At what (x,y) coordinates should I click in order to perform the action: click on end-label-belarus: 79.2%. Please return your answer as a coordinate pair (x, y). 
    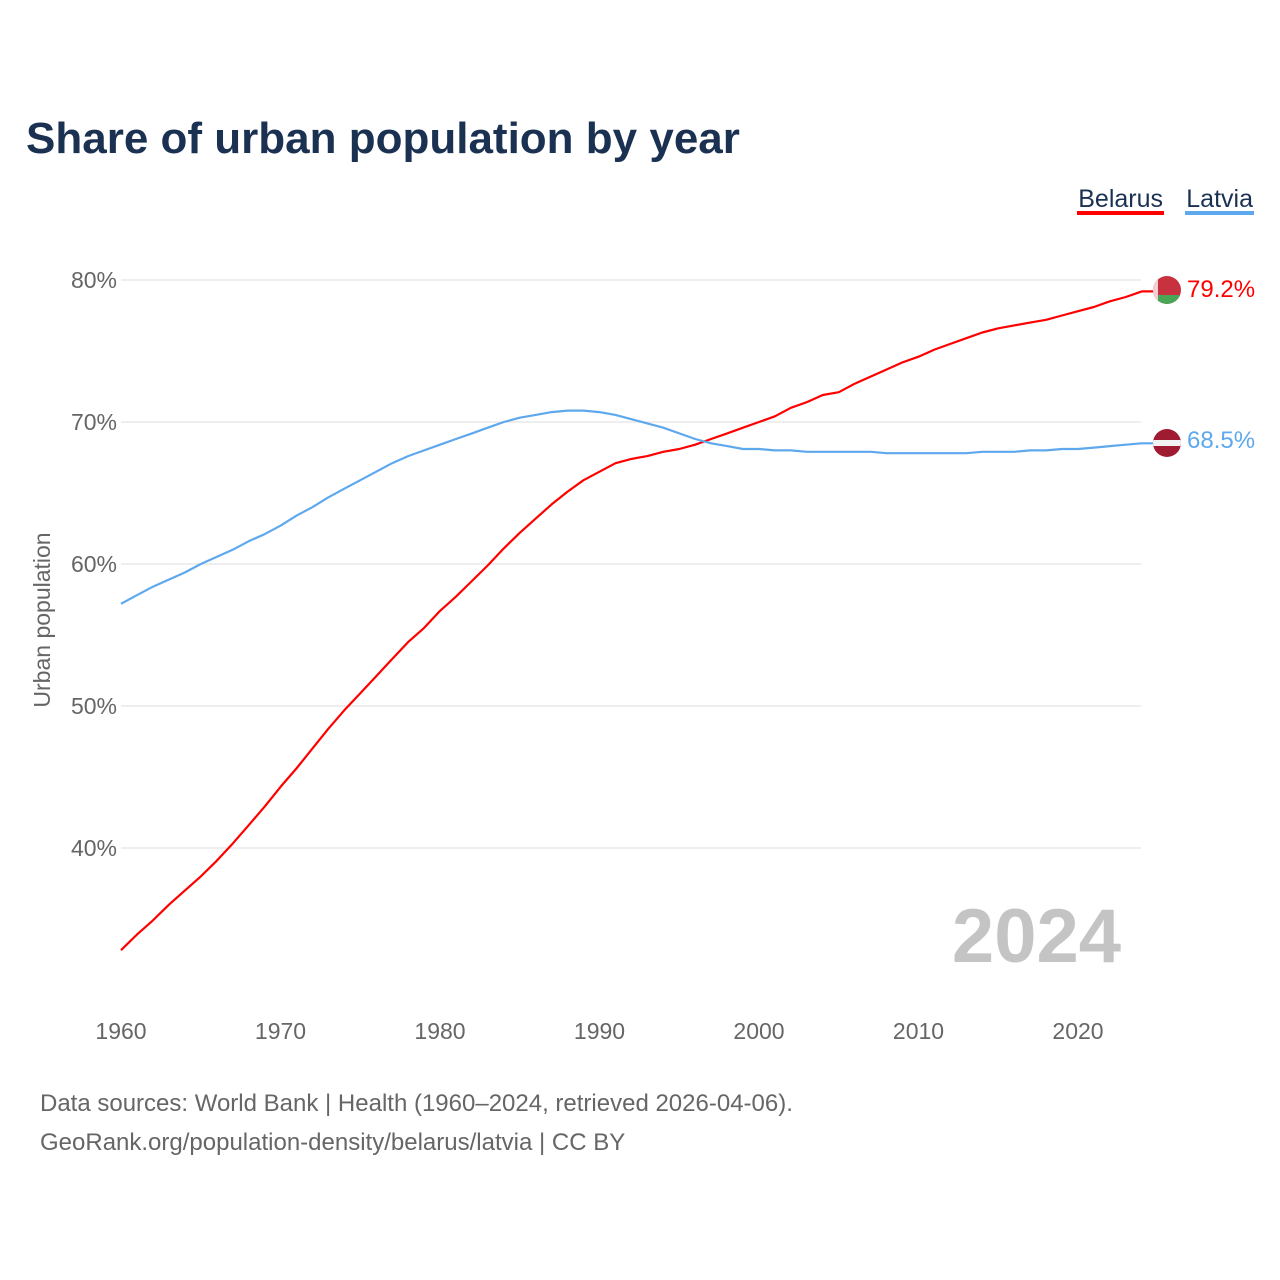
    Looking at the image, I should click on (1221, 289).